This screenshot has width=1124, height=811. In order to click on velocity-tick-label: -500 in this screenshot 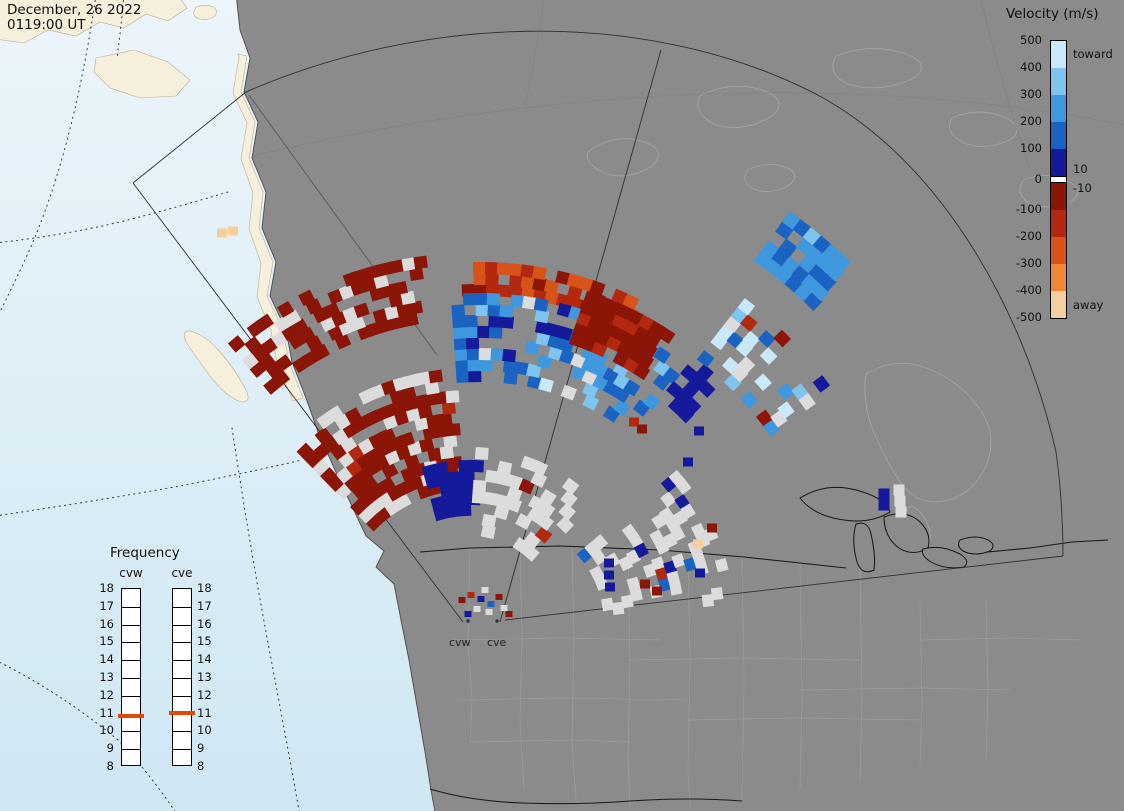, I will do `click(1028, 317)`.